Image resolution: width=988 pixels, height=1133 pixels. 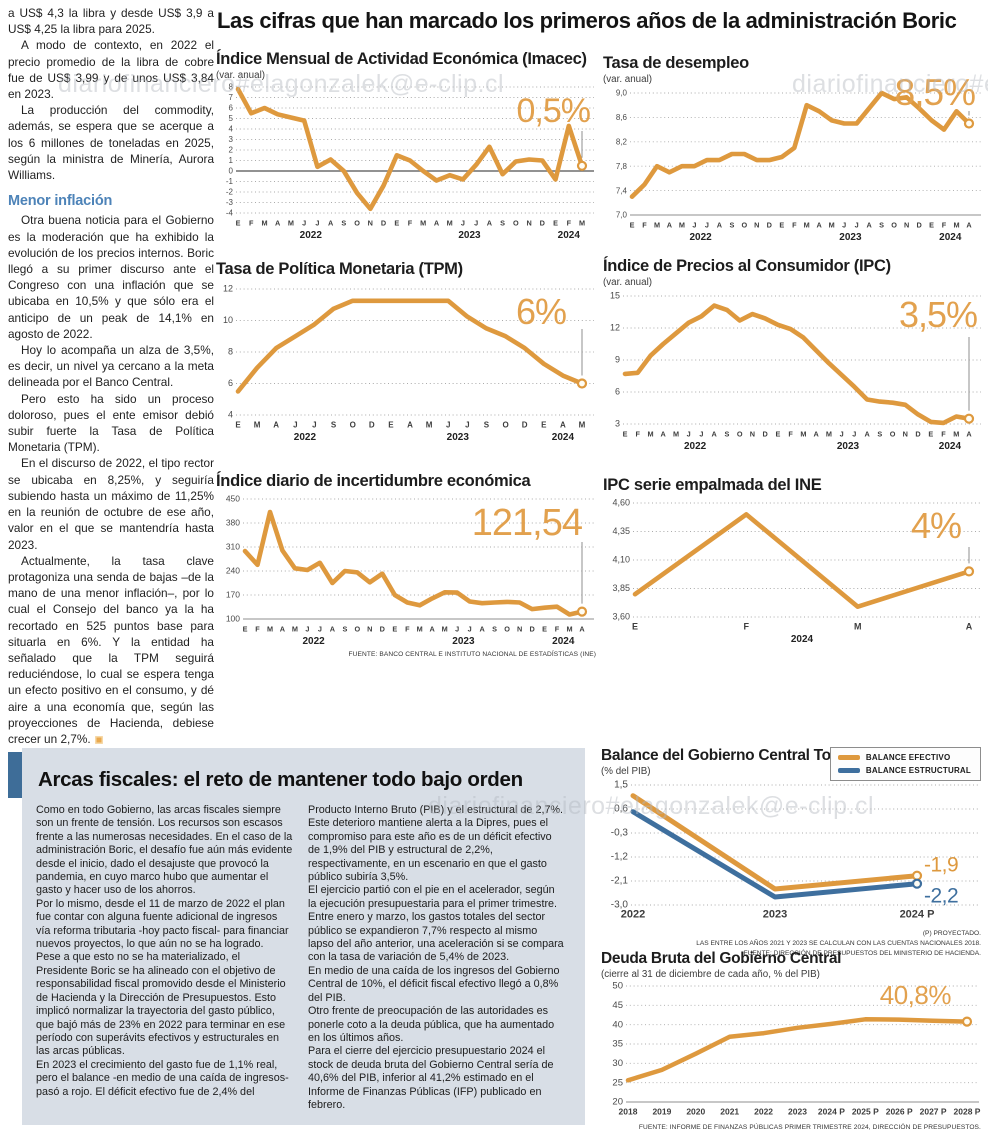 What do you see at coordinates (626, 771) in the screenshot?
I see `chart-subtitle: (% del PIB)` at bounding box center [626, 771].